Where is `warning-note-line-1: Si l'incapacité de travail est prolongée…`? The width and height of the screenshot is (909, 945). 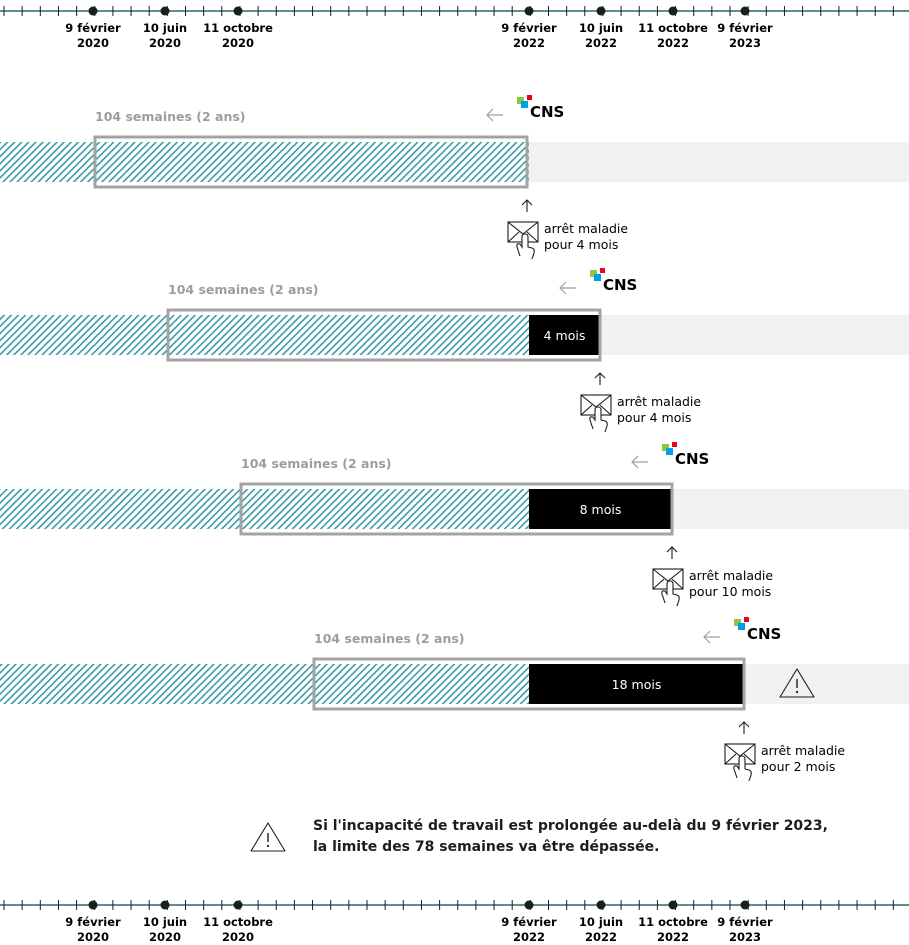 warning-note-line-1: Si l'incapacité de travail est prolongée… is located at coordinates (570, 826).